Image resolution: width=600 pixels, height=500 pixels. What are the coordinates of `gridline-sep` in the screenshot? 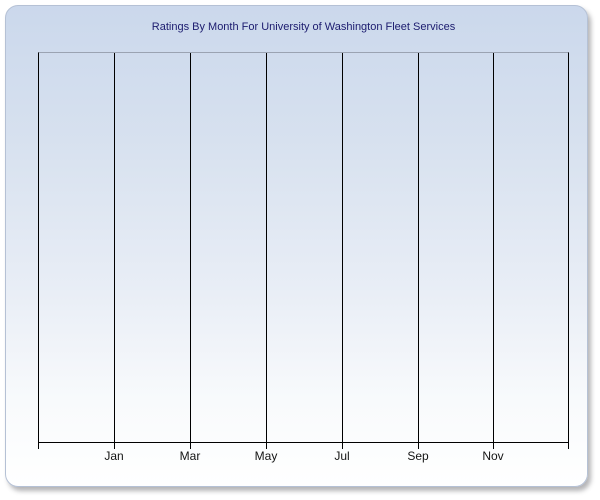 It's located at (418, 251).